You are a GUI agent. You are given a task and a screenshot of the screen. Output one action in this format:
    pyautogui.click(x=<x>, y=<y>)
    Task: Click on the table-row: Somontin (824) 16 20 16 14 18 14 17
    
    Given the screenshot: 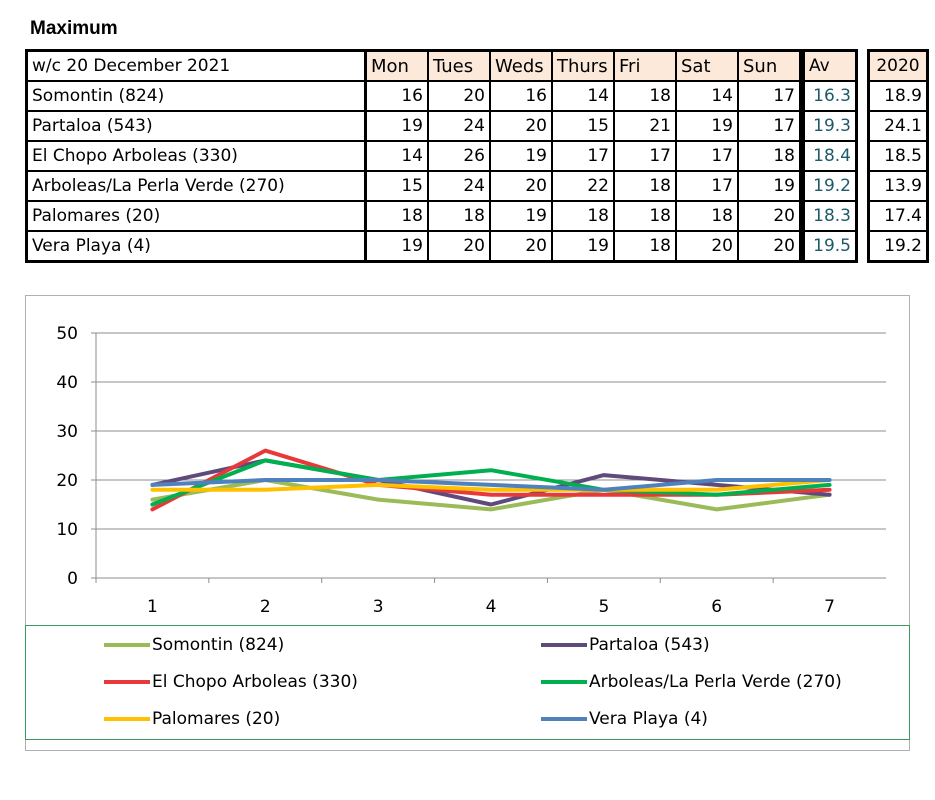 What is the action you would take?
    pyautogui.click(x=413, y=96)
    